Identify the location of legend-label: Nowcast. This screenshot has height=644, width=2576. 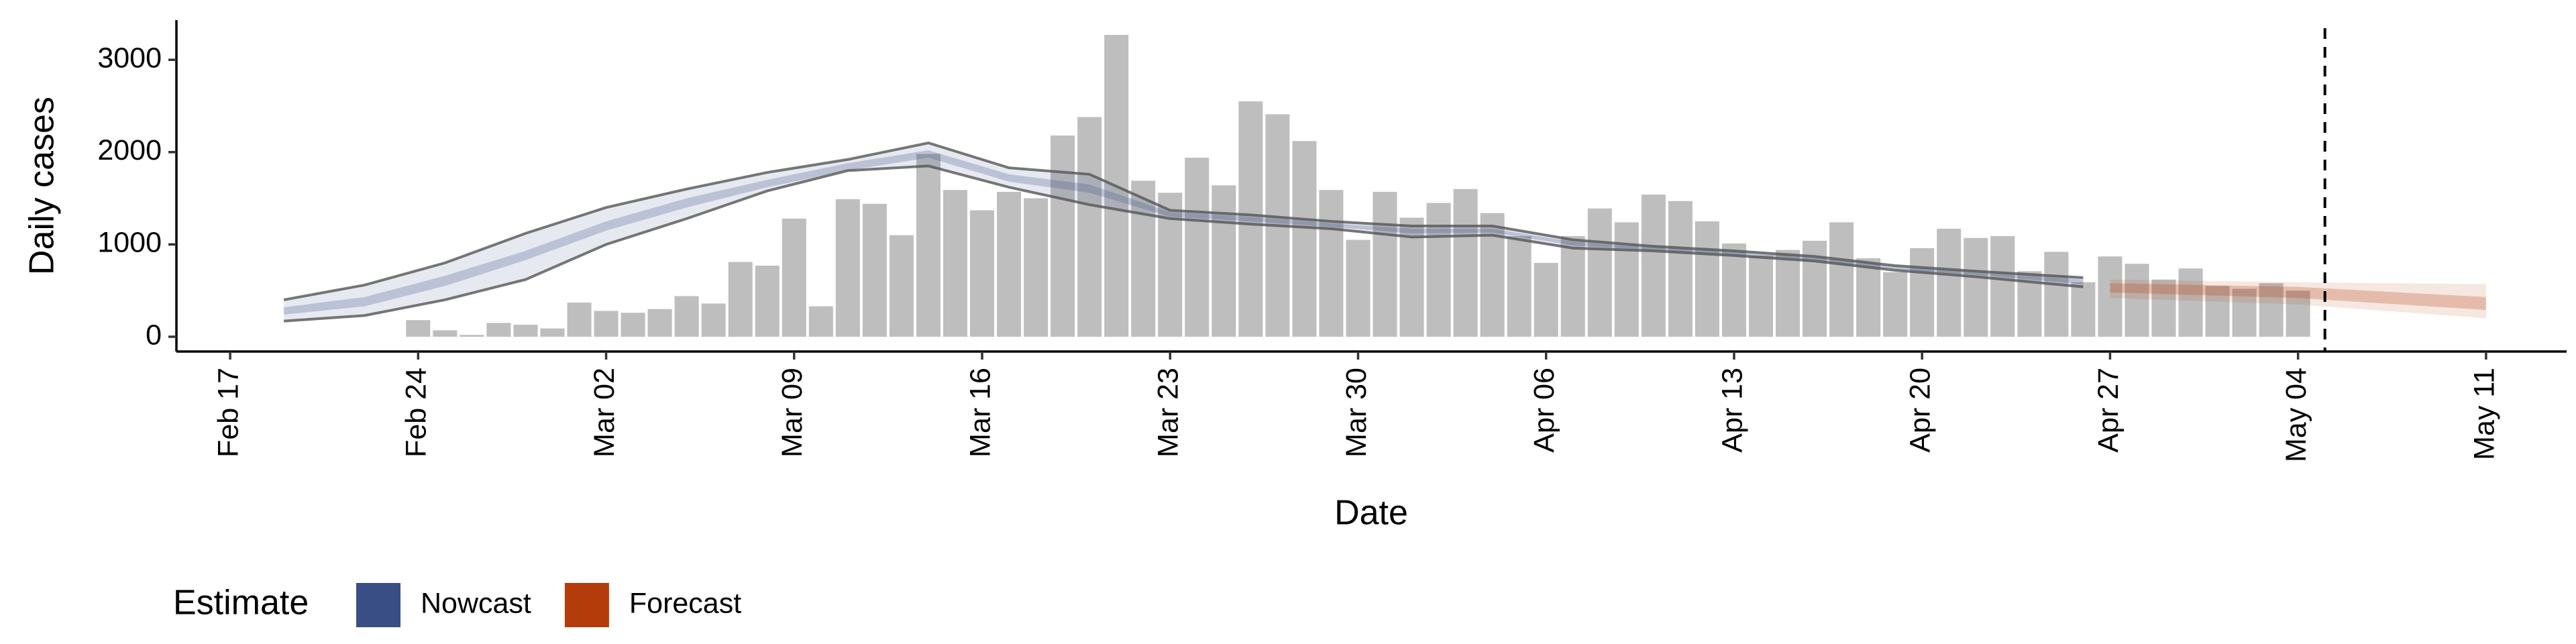
(476, 603).